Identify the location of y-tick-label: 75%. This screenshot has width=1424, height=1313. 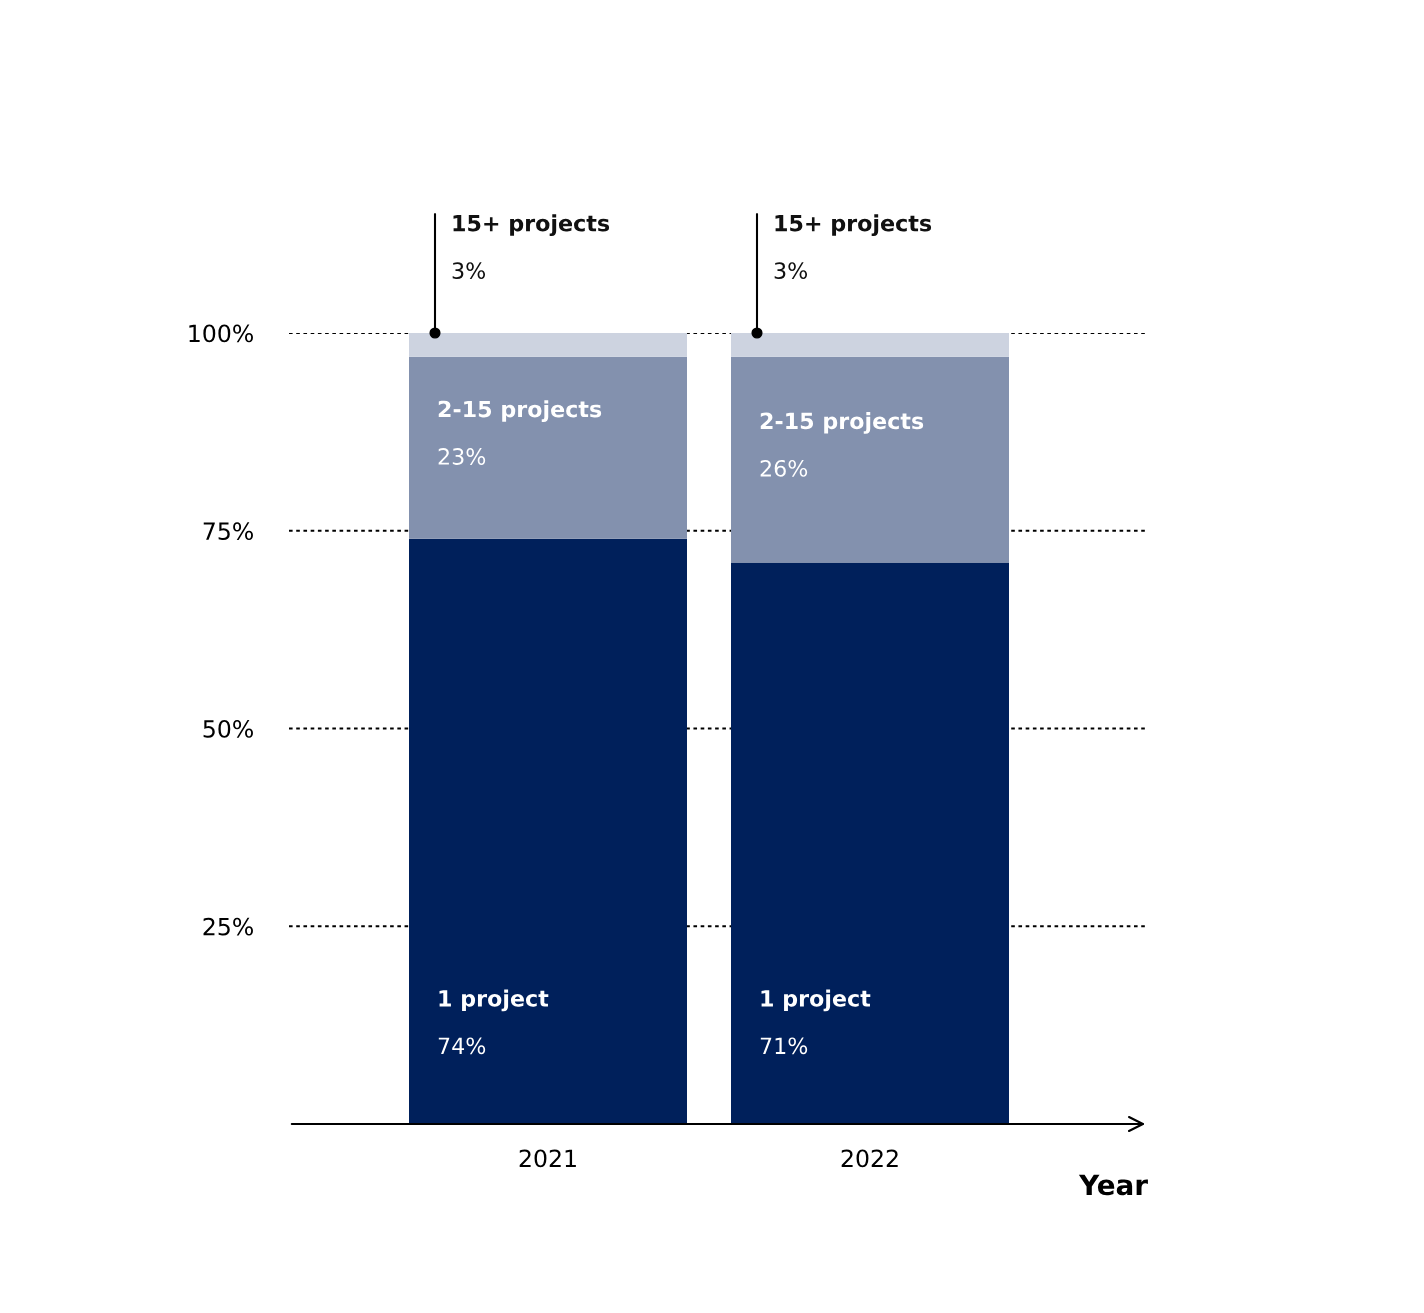
(228, 531).